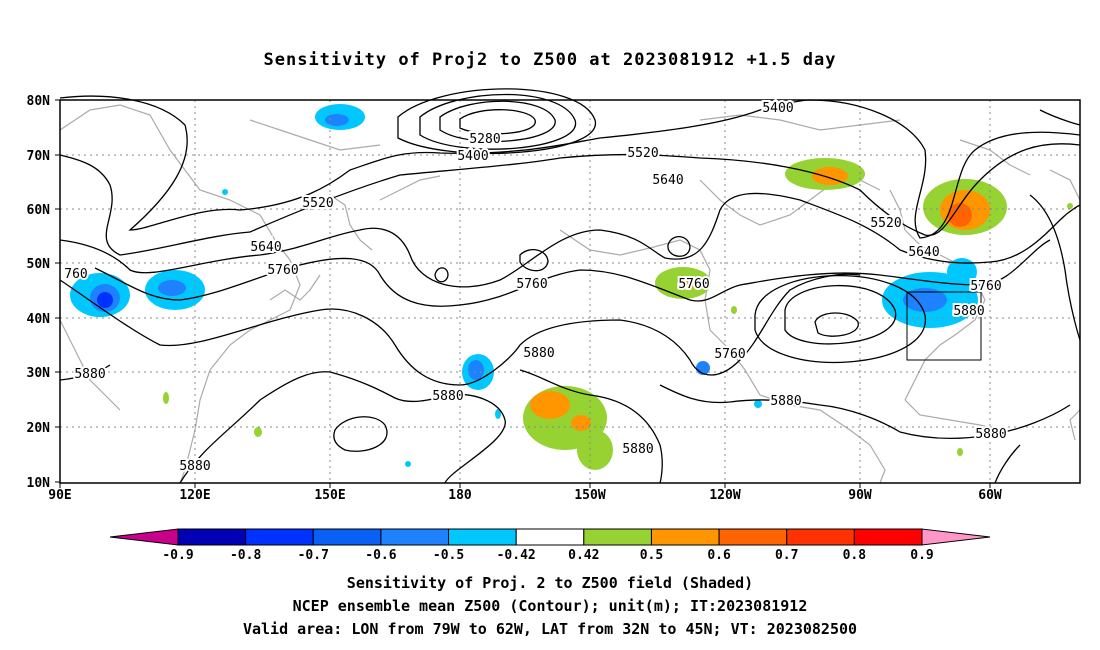 This screenshot has width=1100, height=650. Describe the element at coordinates (245, 555) in the screenshot. I see `colorbar-label: -0.8` at that location.